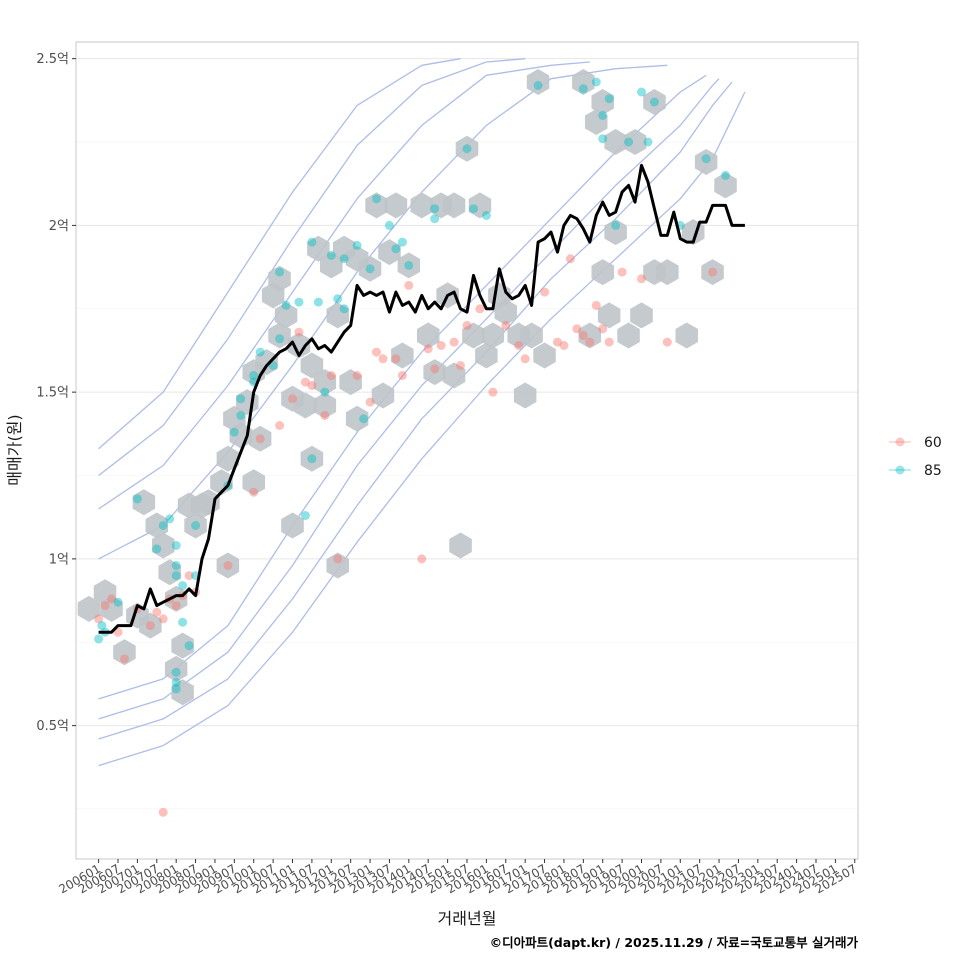  I want to click on y-tick-label: 2억, so click(59, 226).